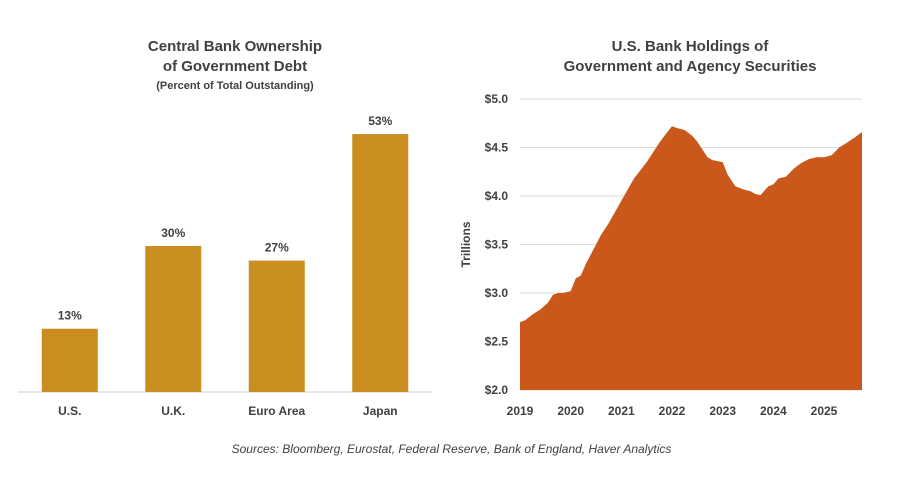 This screenshot has width=903, height=489. Describe the element at coordinates (466, 244) in the screenshot. I see `area-y-axis-label: Trillions` at that location.